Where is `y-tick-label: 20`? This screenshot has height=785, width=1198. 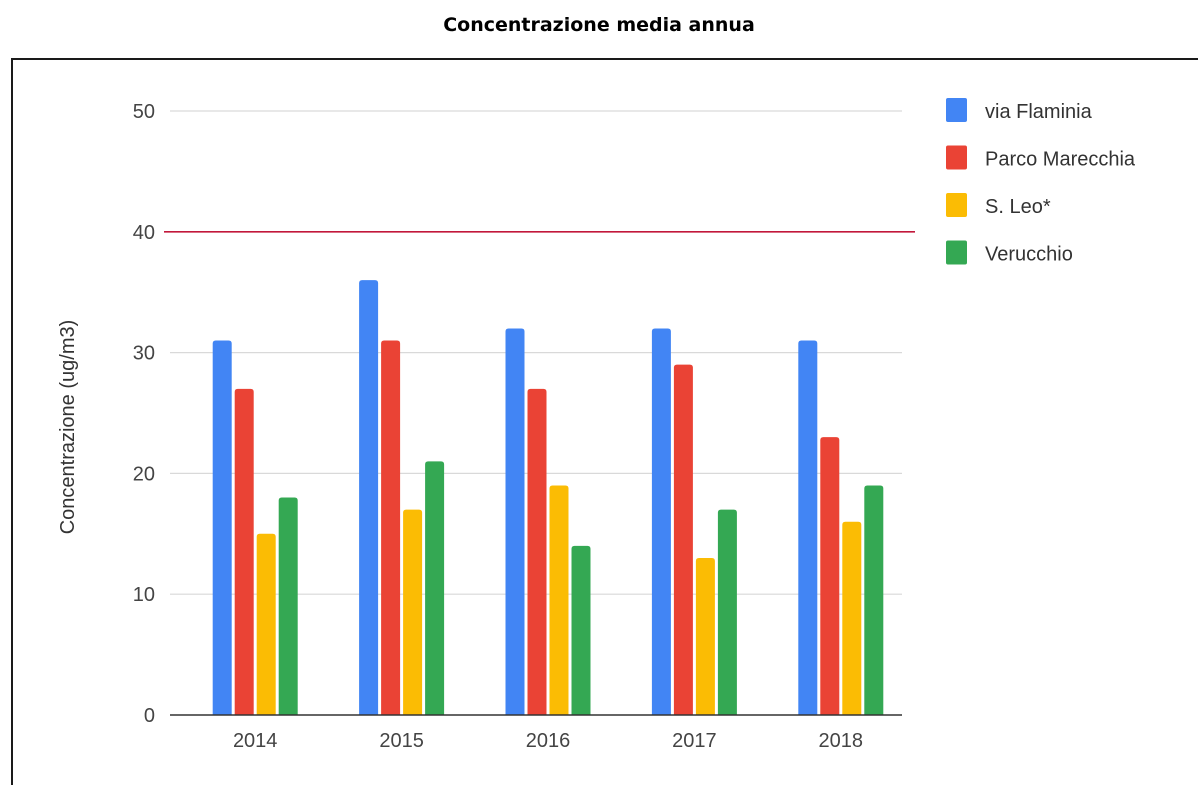 y-tick-label: 20 is located at coordinates (144, 474).